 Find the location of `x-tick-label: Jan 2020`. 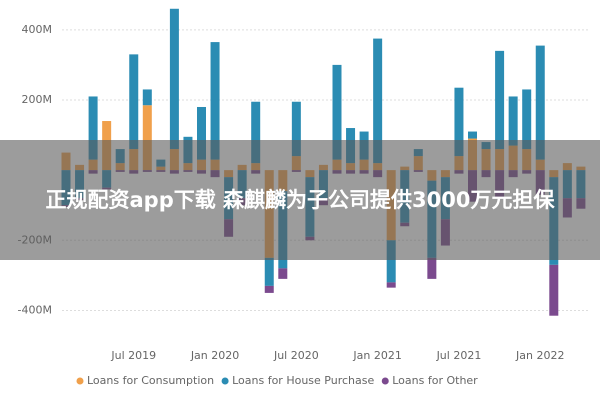

x-tick-label: Jan 2020 is located at coordinates (214, 355).